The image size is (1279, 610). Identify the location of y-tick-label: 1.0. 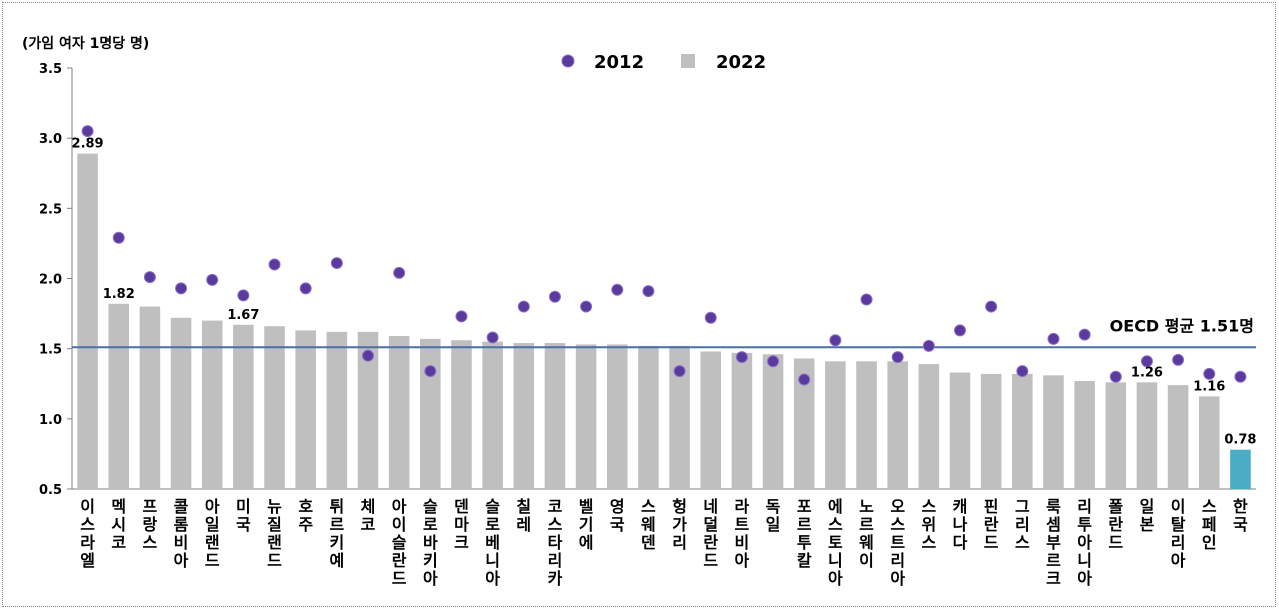
(50, 420).